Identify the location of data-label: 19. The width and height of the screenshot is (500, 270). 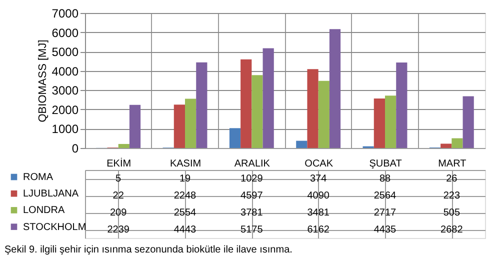
(185, 179).